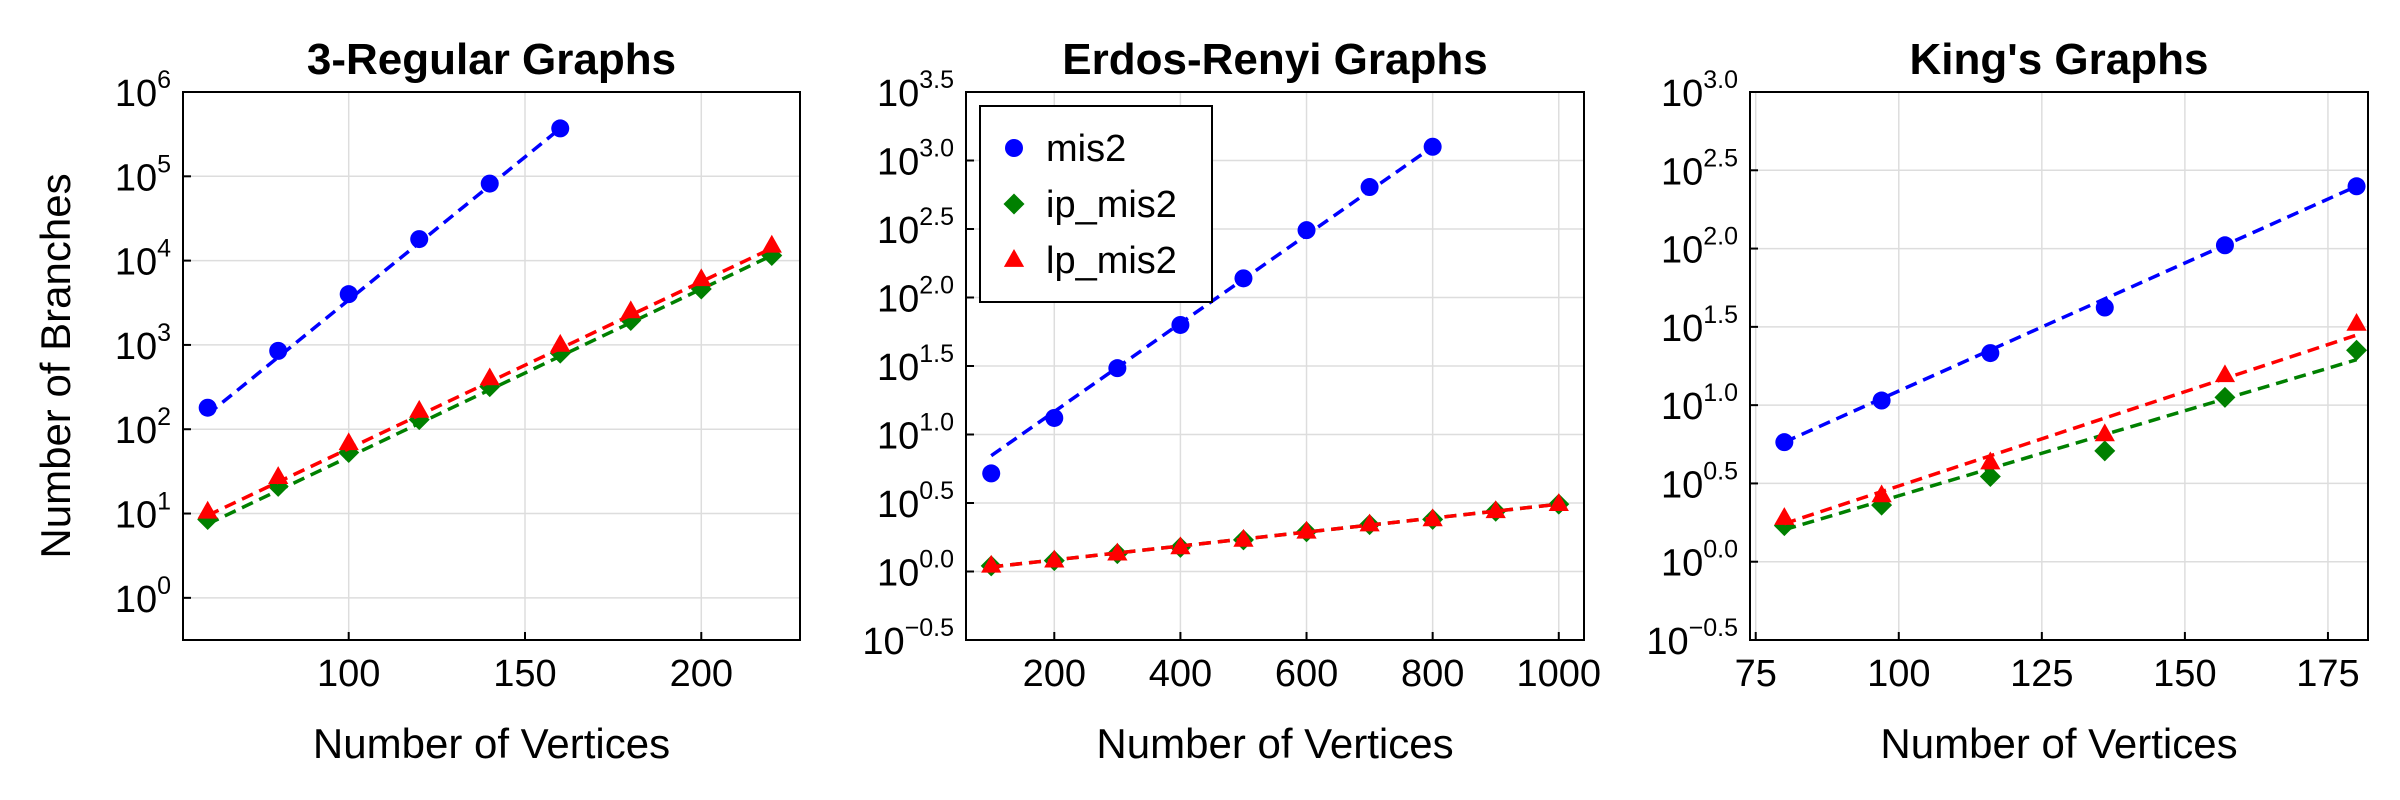 Image resolution: width=2400 pixels, height=800 pixels. What do you see at coordinates (1692, 638) in the screenshot?
I see `y-tick-label: 10−0.5` at bounding box center [1692, 638].